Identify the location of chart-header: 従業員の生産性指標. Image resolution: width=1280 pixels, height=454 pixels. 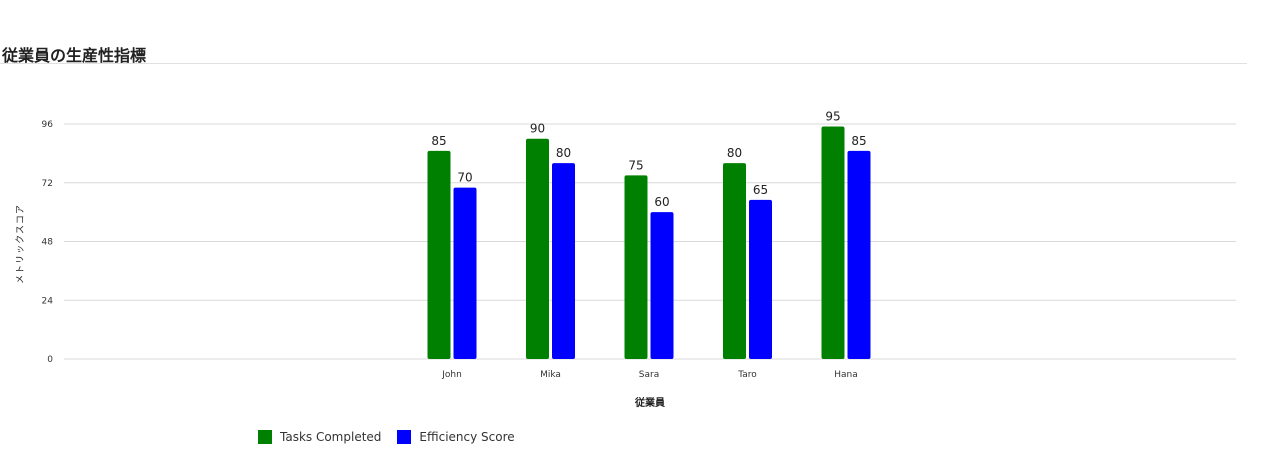
(623, 52).